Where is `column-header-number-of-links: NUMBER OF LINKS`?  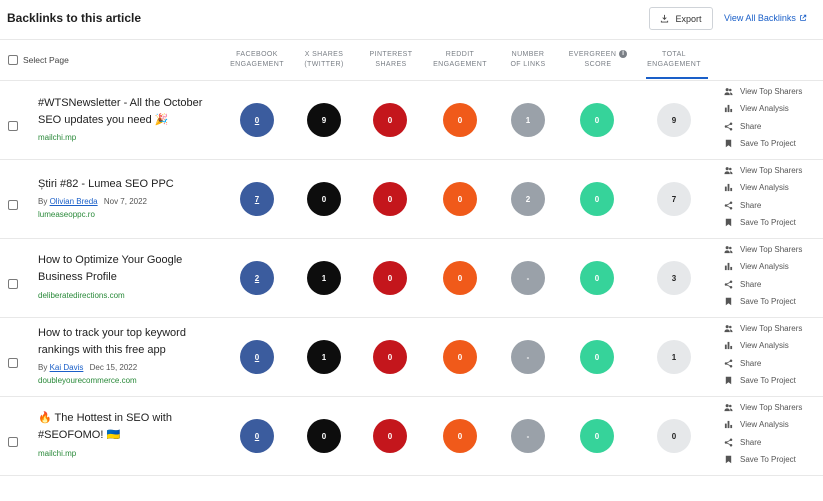
column-header-number-of-links: NUMBER OF LINKS is located at coordinates (528, 59).